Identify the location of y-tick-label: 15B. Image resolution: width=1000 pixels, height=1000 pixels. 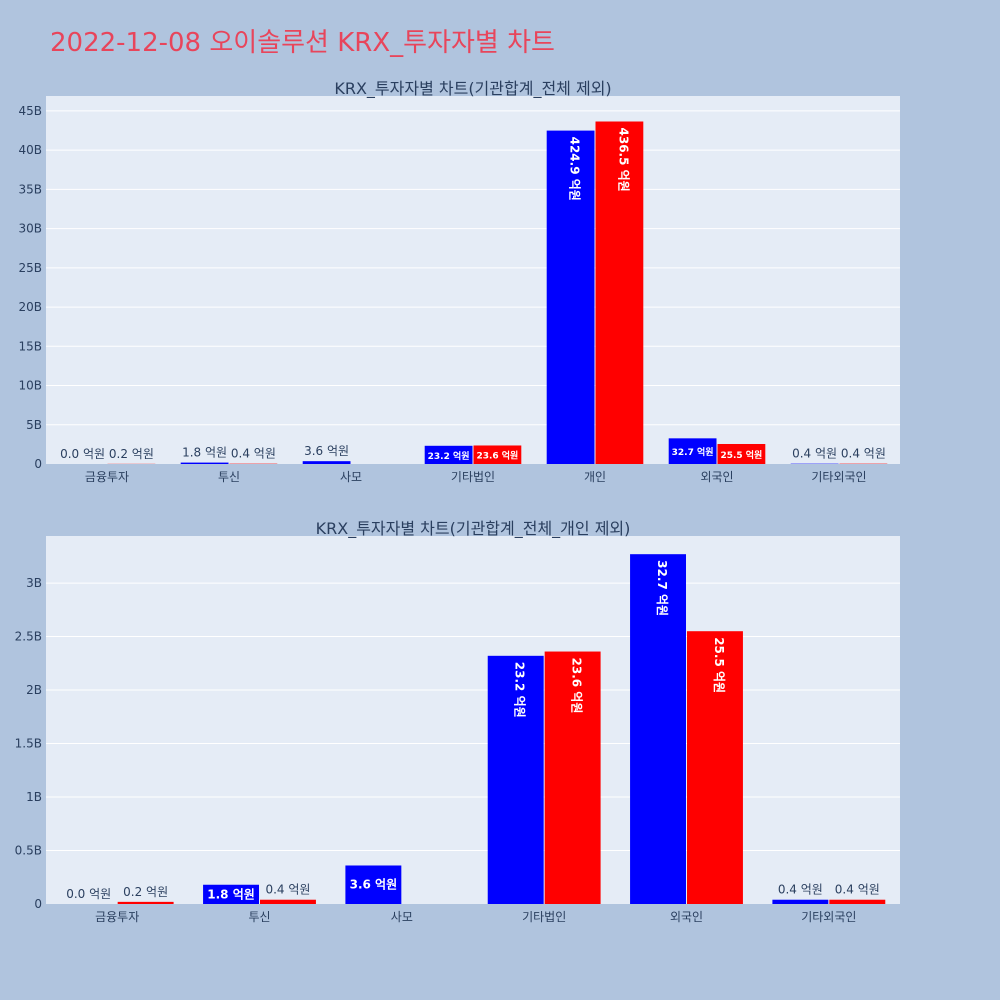
(30, 346).